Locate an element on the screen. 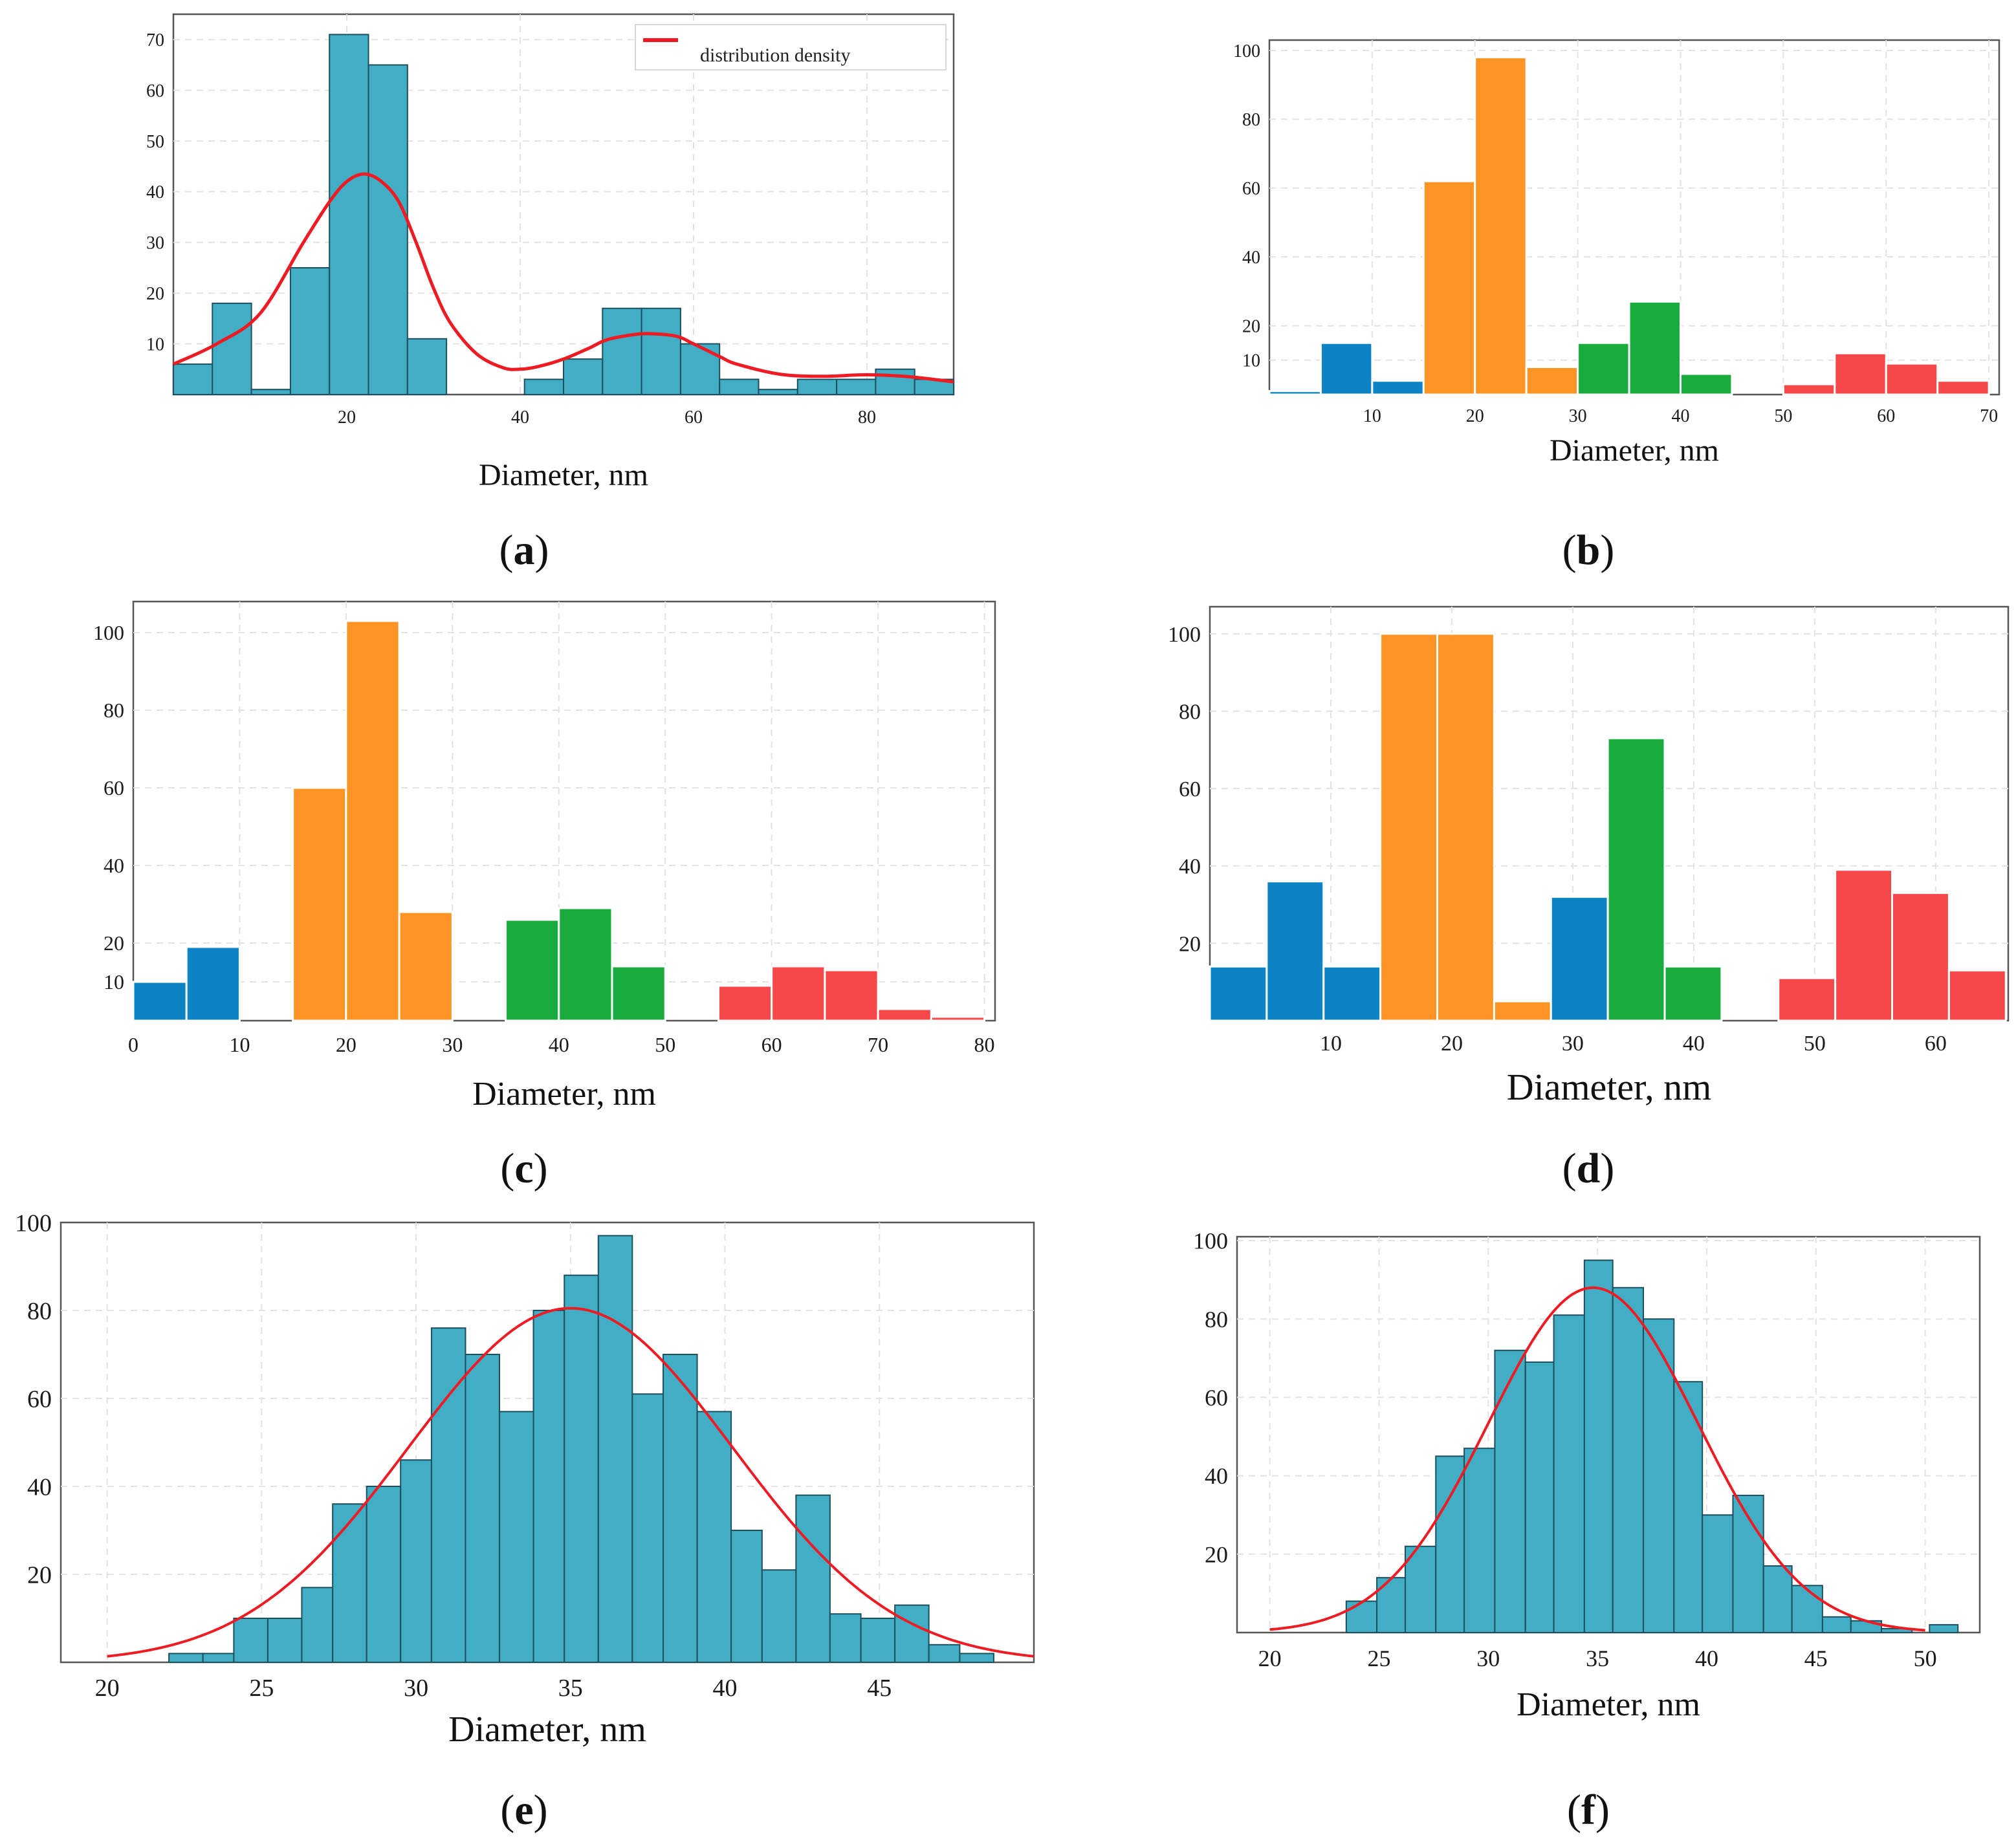  x-tick-label: 25 is located at coordinates (261, 1688).